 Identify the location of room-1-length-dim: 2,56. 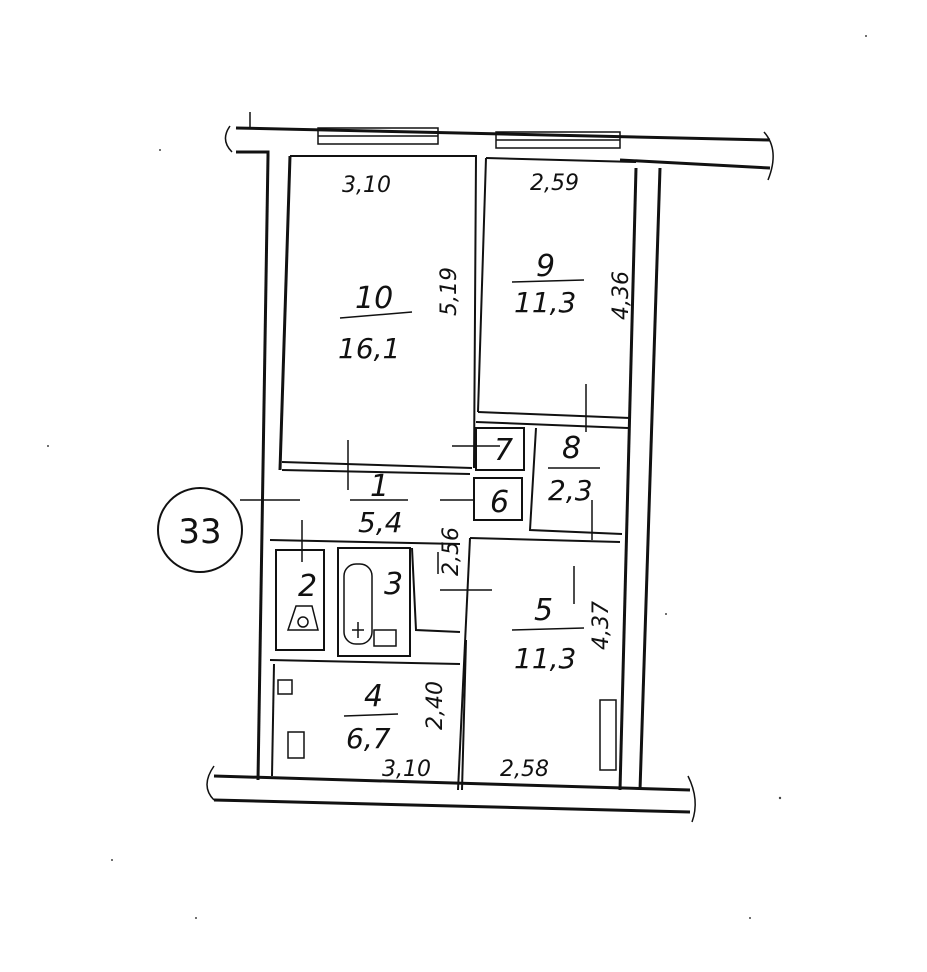
(451, 551).